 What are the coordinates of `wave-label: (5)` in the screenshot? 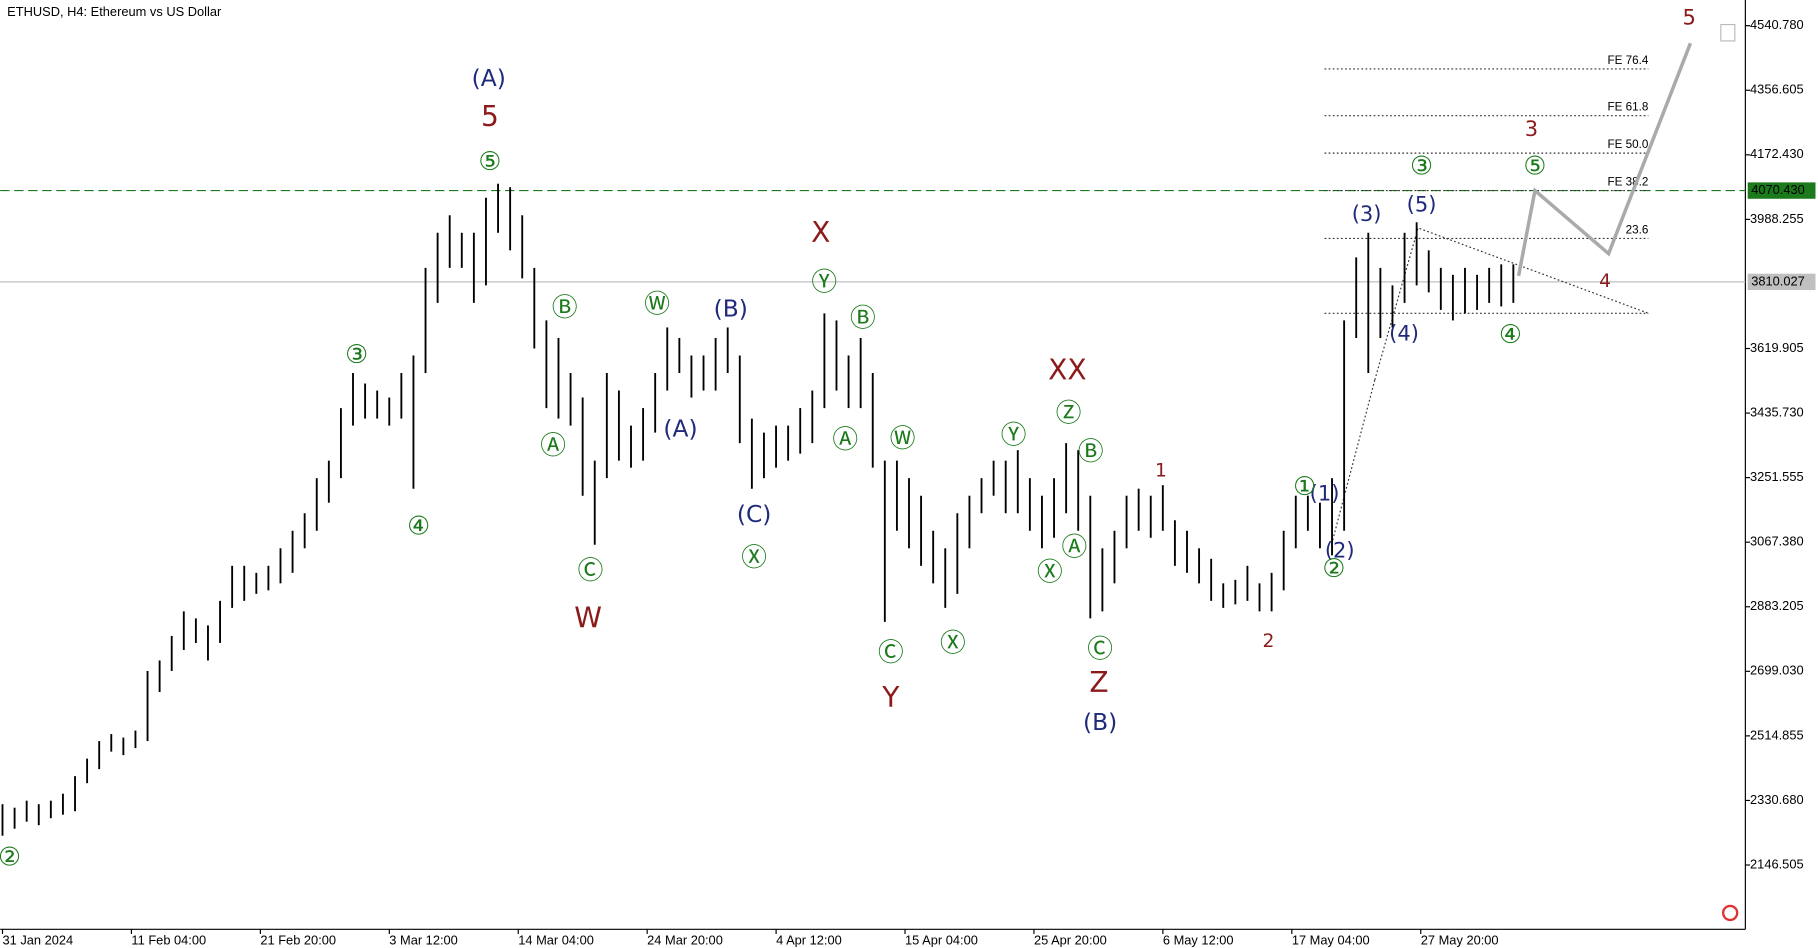 It's located at (1422, 204).